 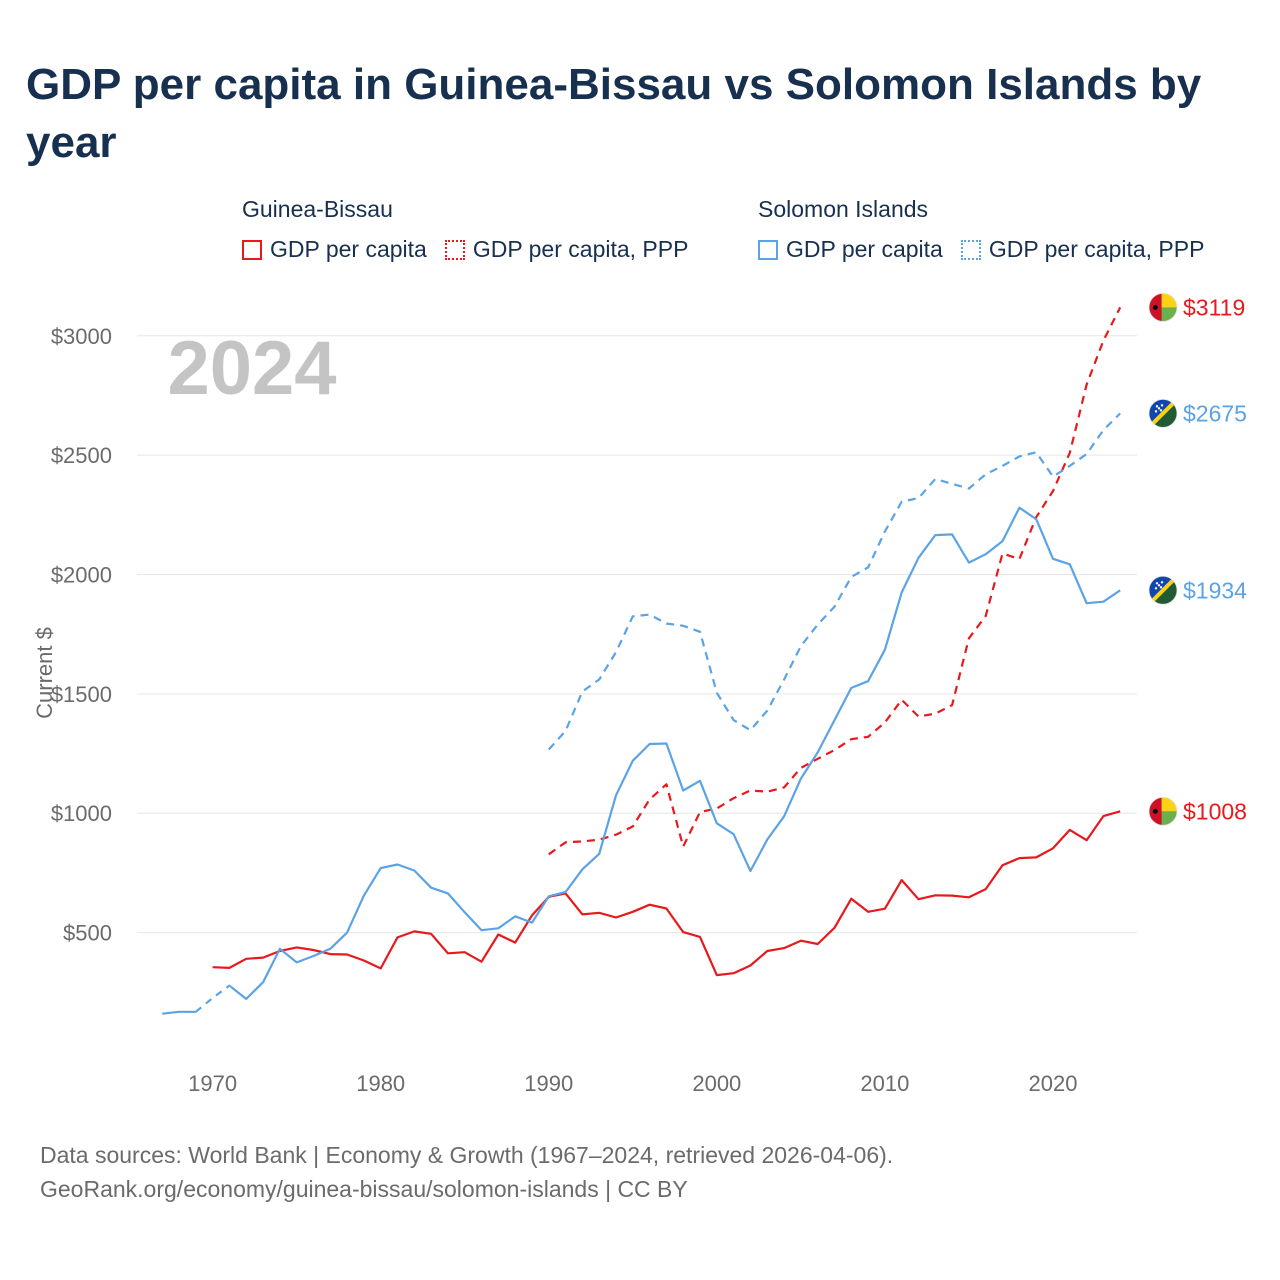 I want to click on y-tick-label: $1500, so click(x=81, y=694).